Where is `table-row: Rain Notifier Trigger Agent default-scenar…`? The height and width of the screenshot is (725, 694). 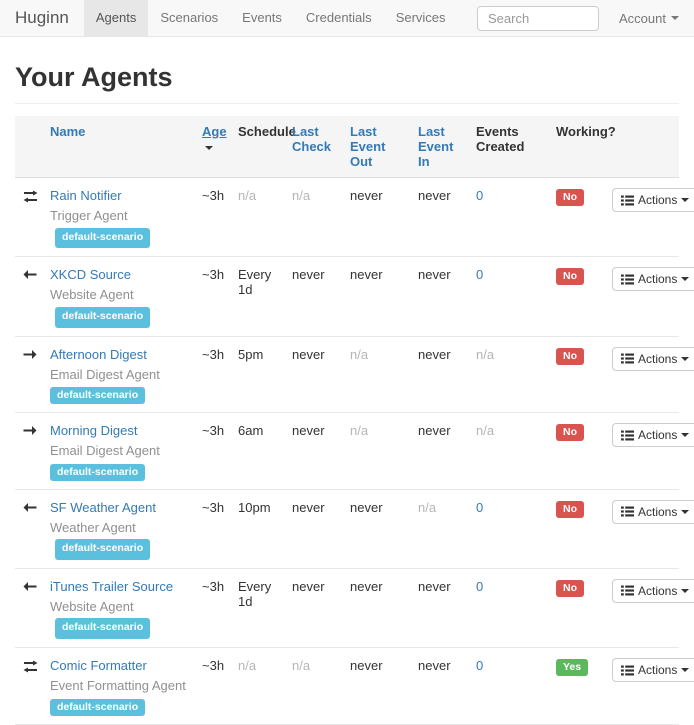 table-row: Rain Notifier Trigger Agent default-scenar… is located at coordinates (354, 217).